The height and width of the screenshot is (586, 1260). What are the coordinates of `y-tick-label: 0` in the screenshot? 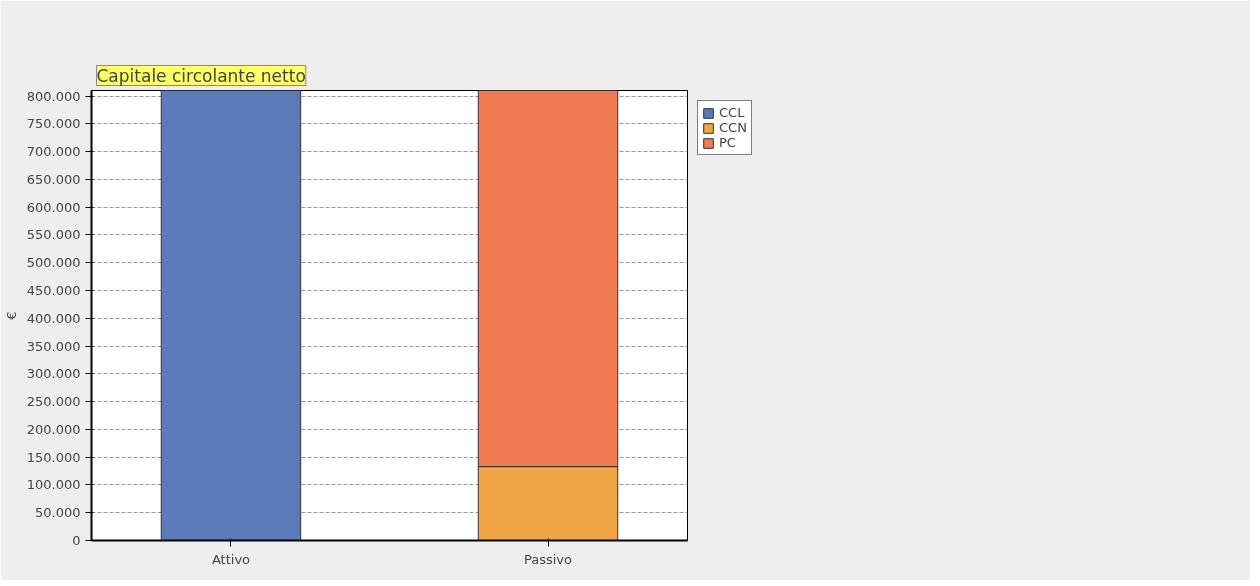 It's located at (76, 540).